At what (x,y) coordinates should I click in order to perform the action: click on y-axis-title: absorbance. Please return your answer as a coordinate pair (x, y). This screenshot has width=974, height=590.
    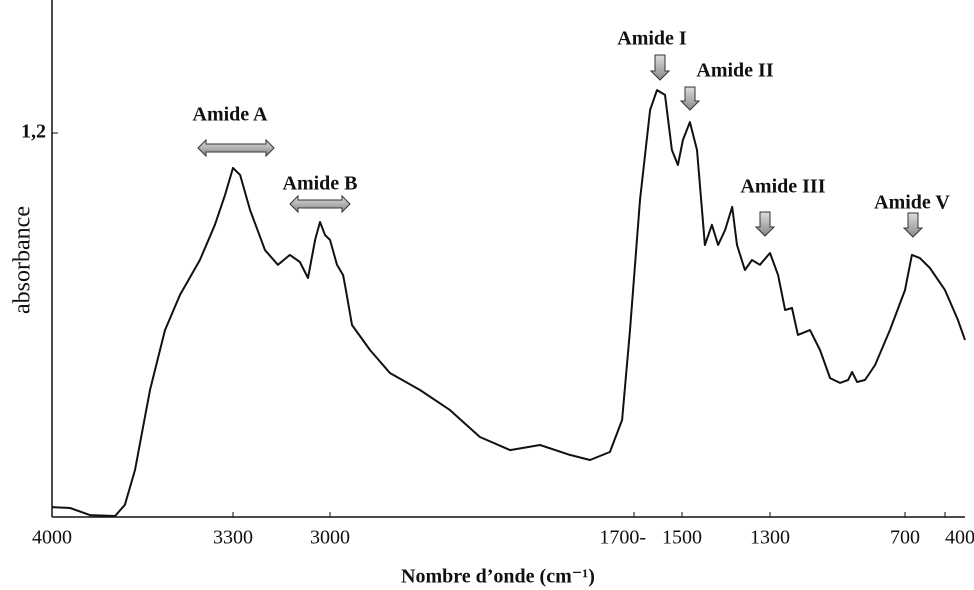
    Looking at the image, I should click on (23, 260).